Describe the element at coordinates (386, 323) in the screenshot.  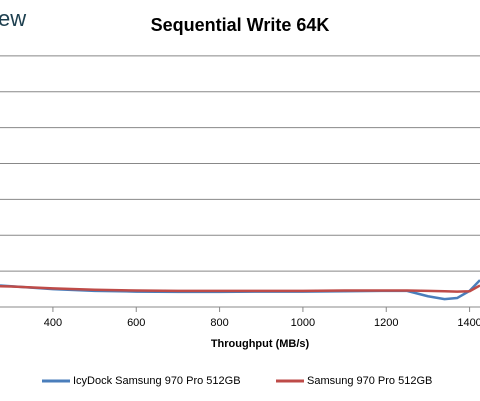
I see `x-tick-label: 1200` at that location.